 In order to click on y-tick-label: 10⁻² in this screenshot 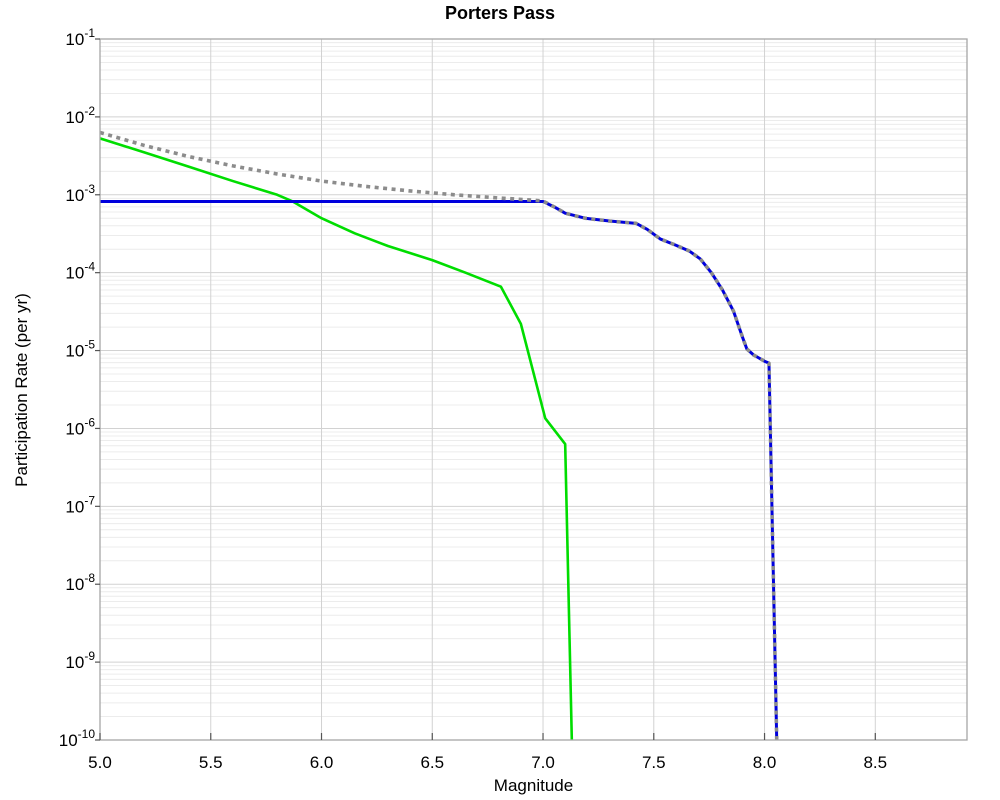, I will do `click(80, 115)`.